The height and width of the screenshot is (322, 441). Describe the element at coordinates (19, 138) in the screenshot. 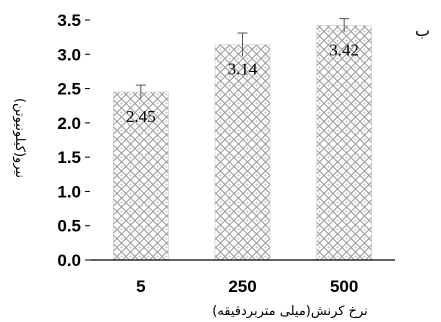

I see `y-axis-title: نيرو(كيلونيوتن)` at that location.